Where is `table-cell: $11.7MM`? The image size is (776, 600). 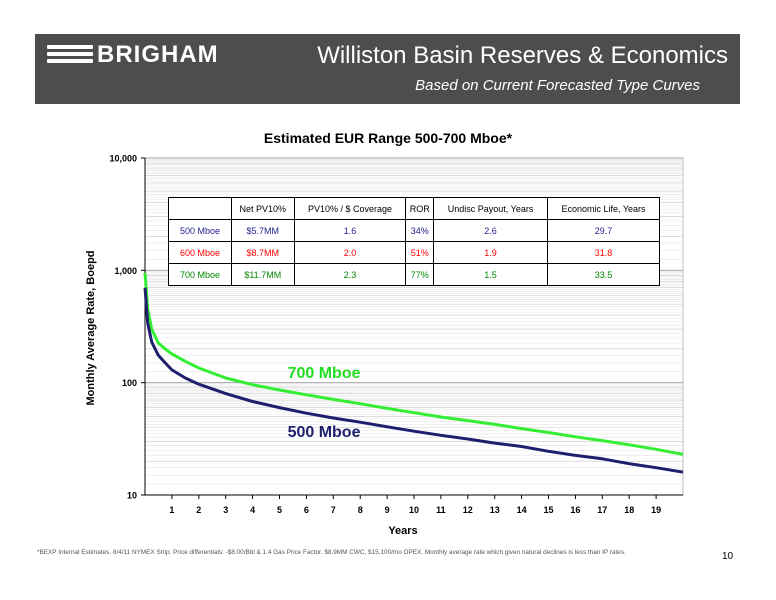
table-cell: $11.7MM is located at coordinates (263, 274).